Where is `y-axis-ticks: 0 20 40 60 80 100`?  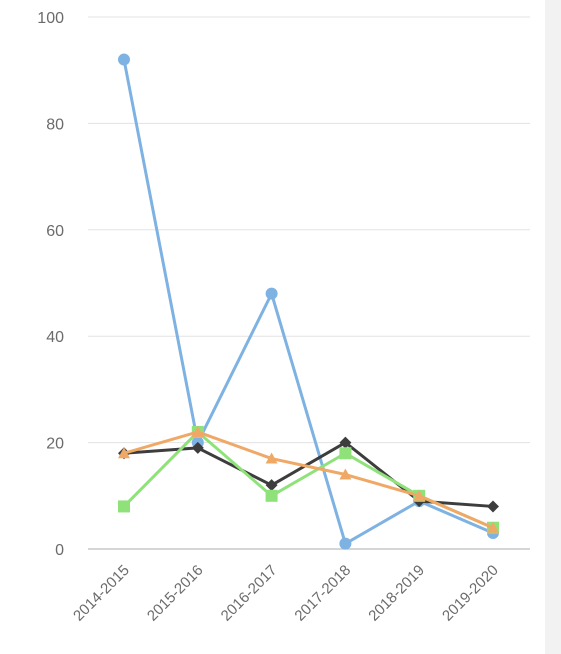
y-axis-ticks: 0 20 40 60 80 100 is located at coordinates (50, 284).